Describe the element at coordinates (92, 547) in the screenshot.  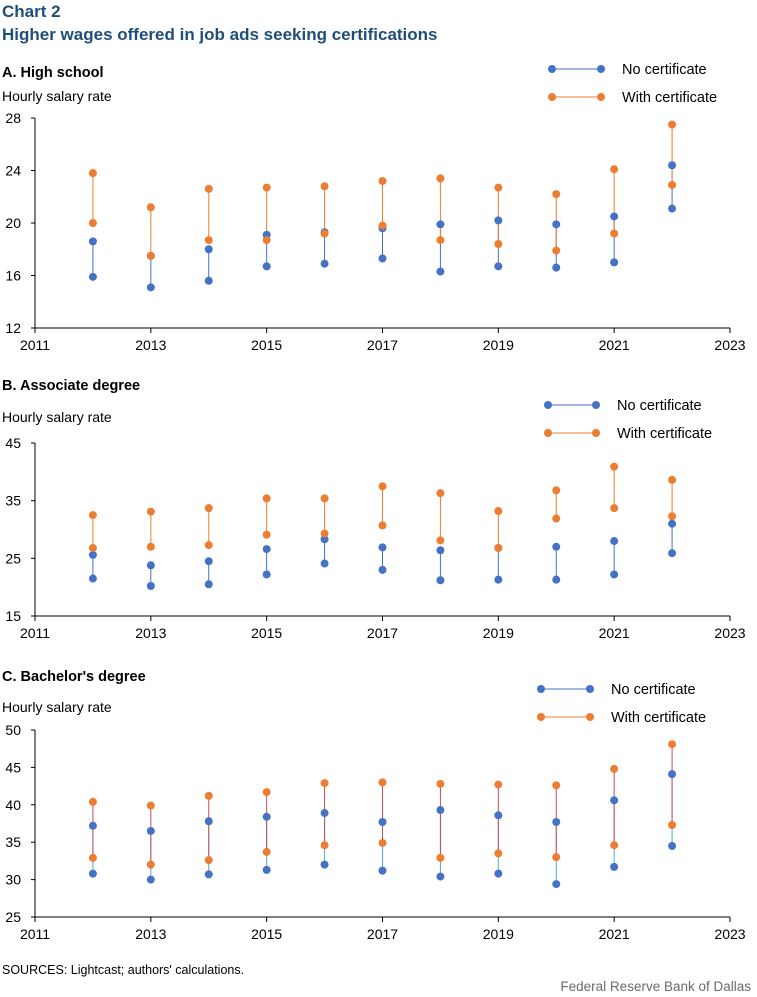
I see `panel-b-with-cert-low-2012` at that location.